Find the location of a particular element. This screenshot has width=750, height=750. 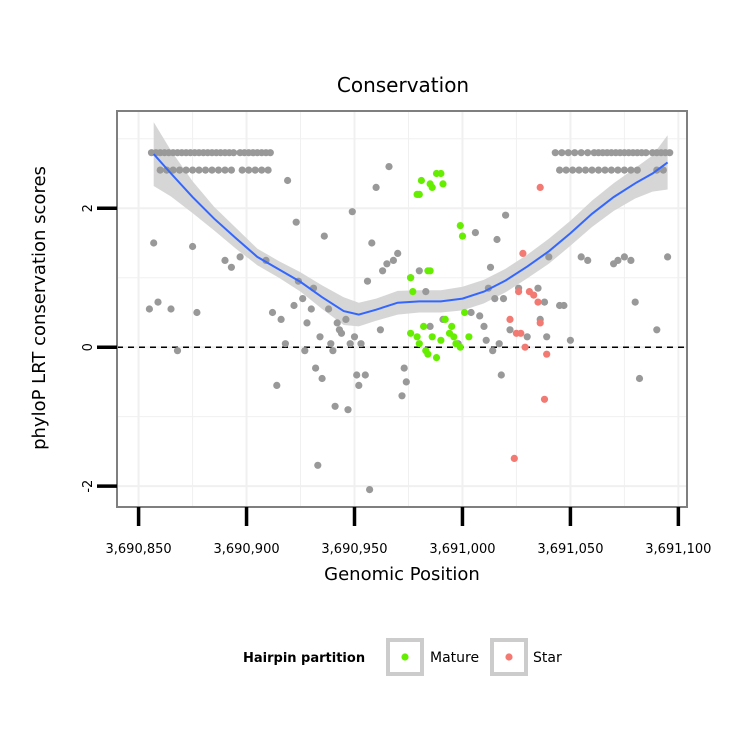

y-axis-title: phyloP LRT conservation scores is located at coordinates (39, 308).